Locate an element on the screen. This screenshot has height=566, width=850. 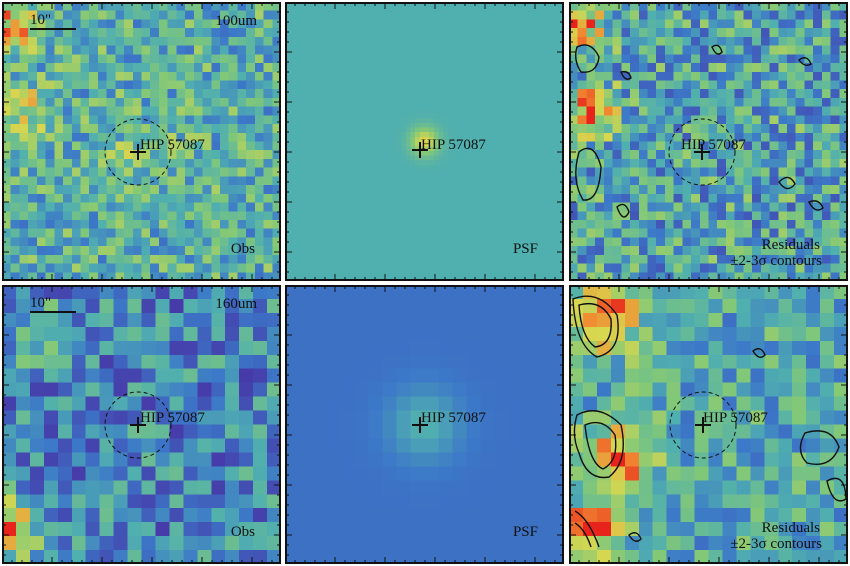
band-label-100um: 100um is located at coordinates (236, 21).